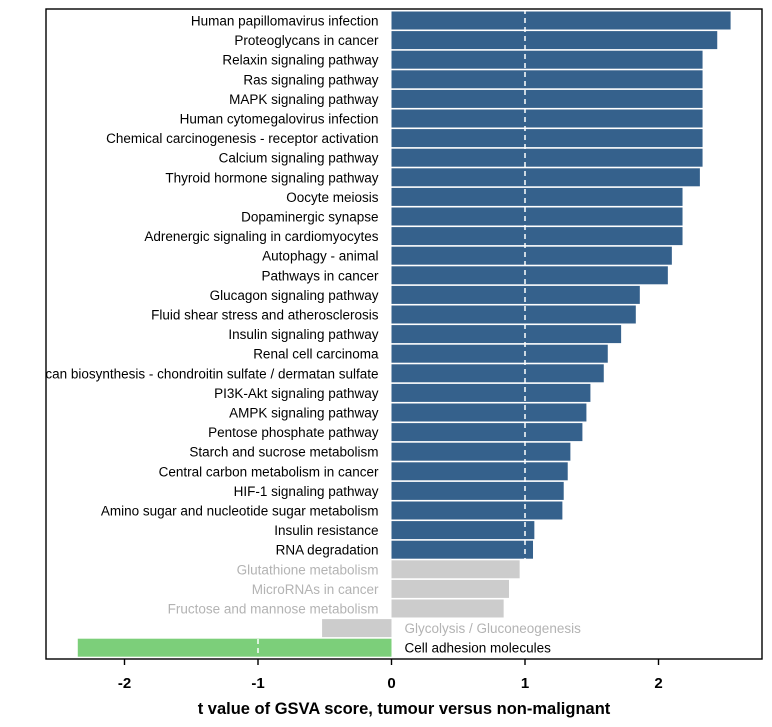  What do you see at coordinates (310, 79) in the screenshot?
I see `category-label: Ras signaling pathway` at bounding box center [310, 79].